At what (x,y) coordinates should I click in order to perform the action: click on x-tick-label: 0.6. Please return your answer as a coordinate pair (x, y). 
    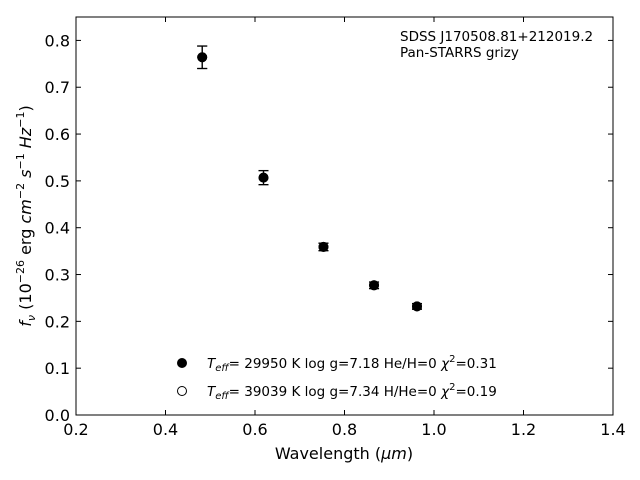
    Looking at the image, I should click on (254, 429).